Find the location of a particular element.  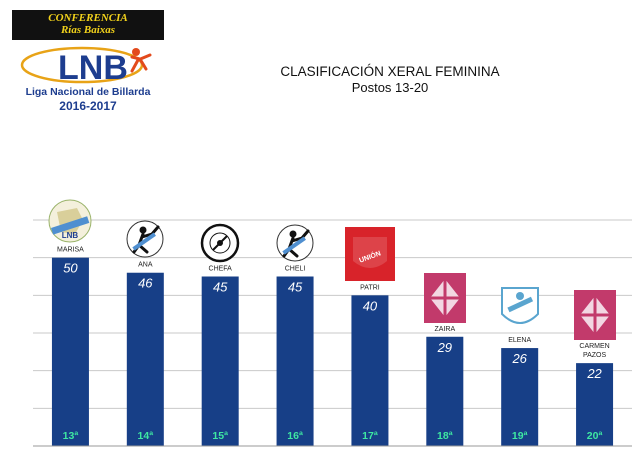

bar-value-label: 50 is located at coordinates (70, 268).